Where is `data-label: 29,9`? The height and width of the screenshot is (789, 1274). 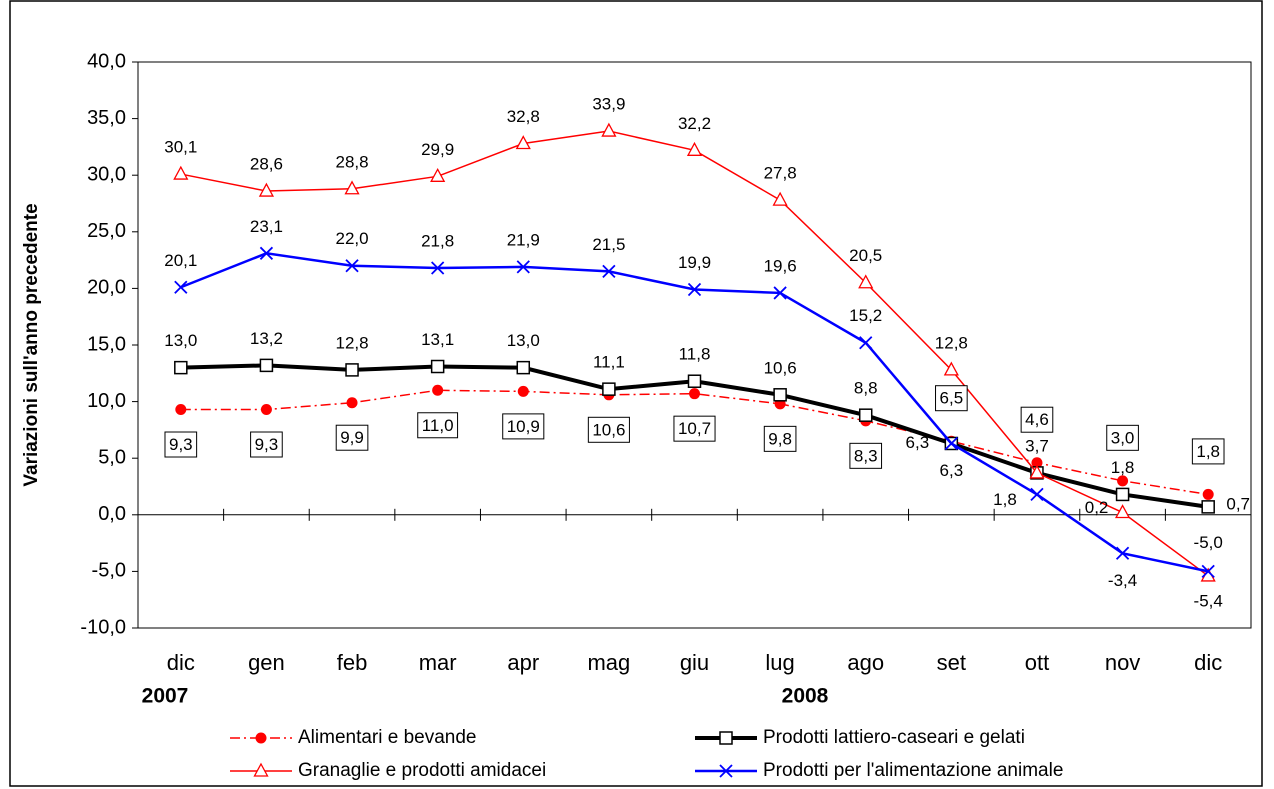
data-label: 29,9 is located at coordinates (437, 149).